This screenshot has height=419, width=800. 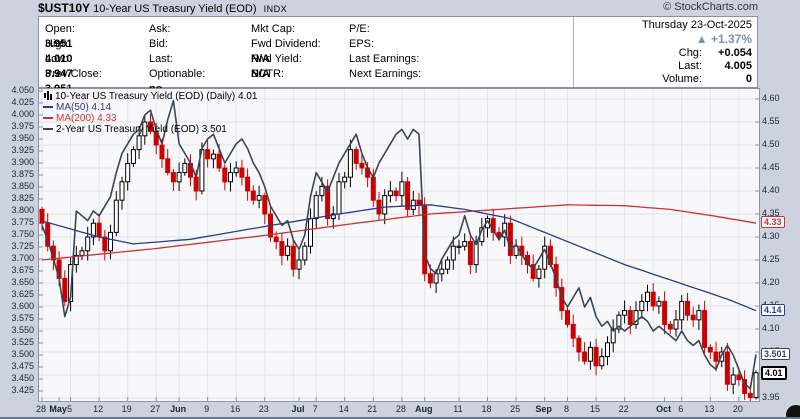 I want to click on x-axis-label: 27, so click(x=155, y=409).